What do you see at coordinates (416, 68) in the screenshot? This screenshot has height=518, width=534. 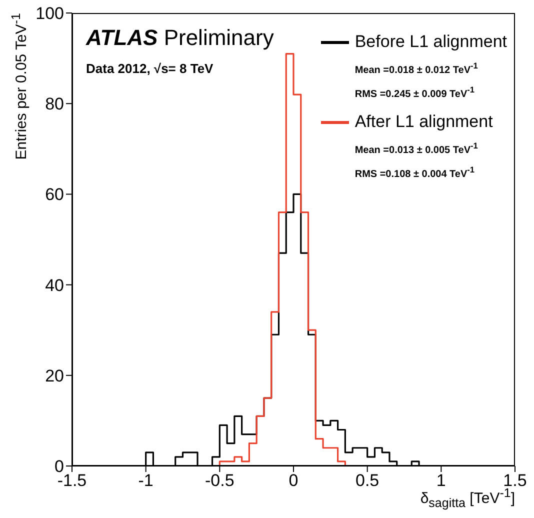 I see `annotation: Mean =0.018 ± 0.012 TeV$^{-1}$` at bounding box center [416, 68].